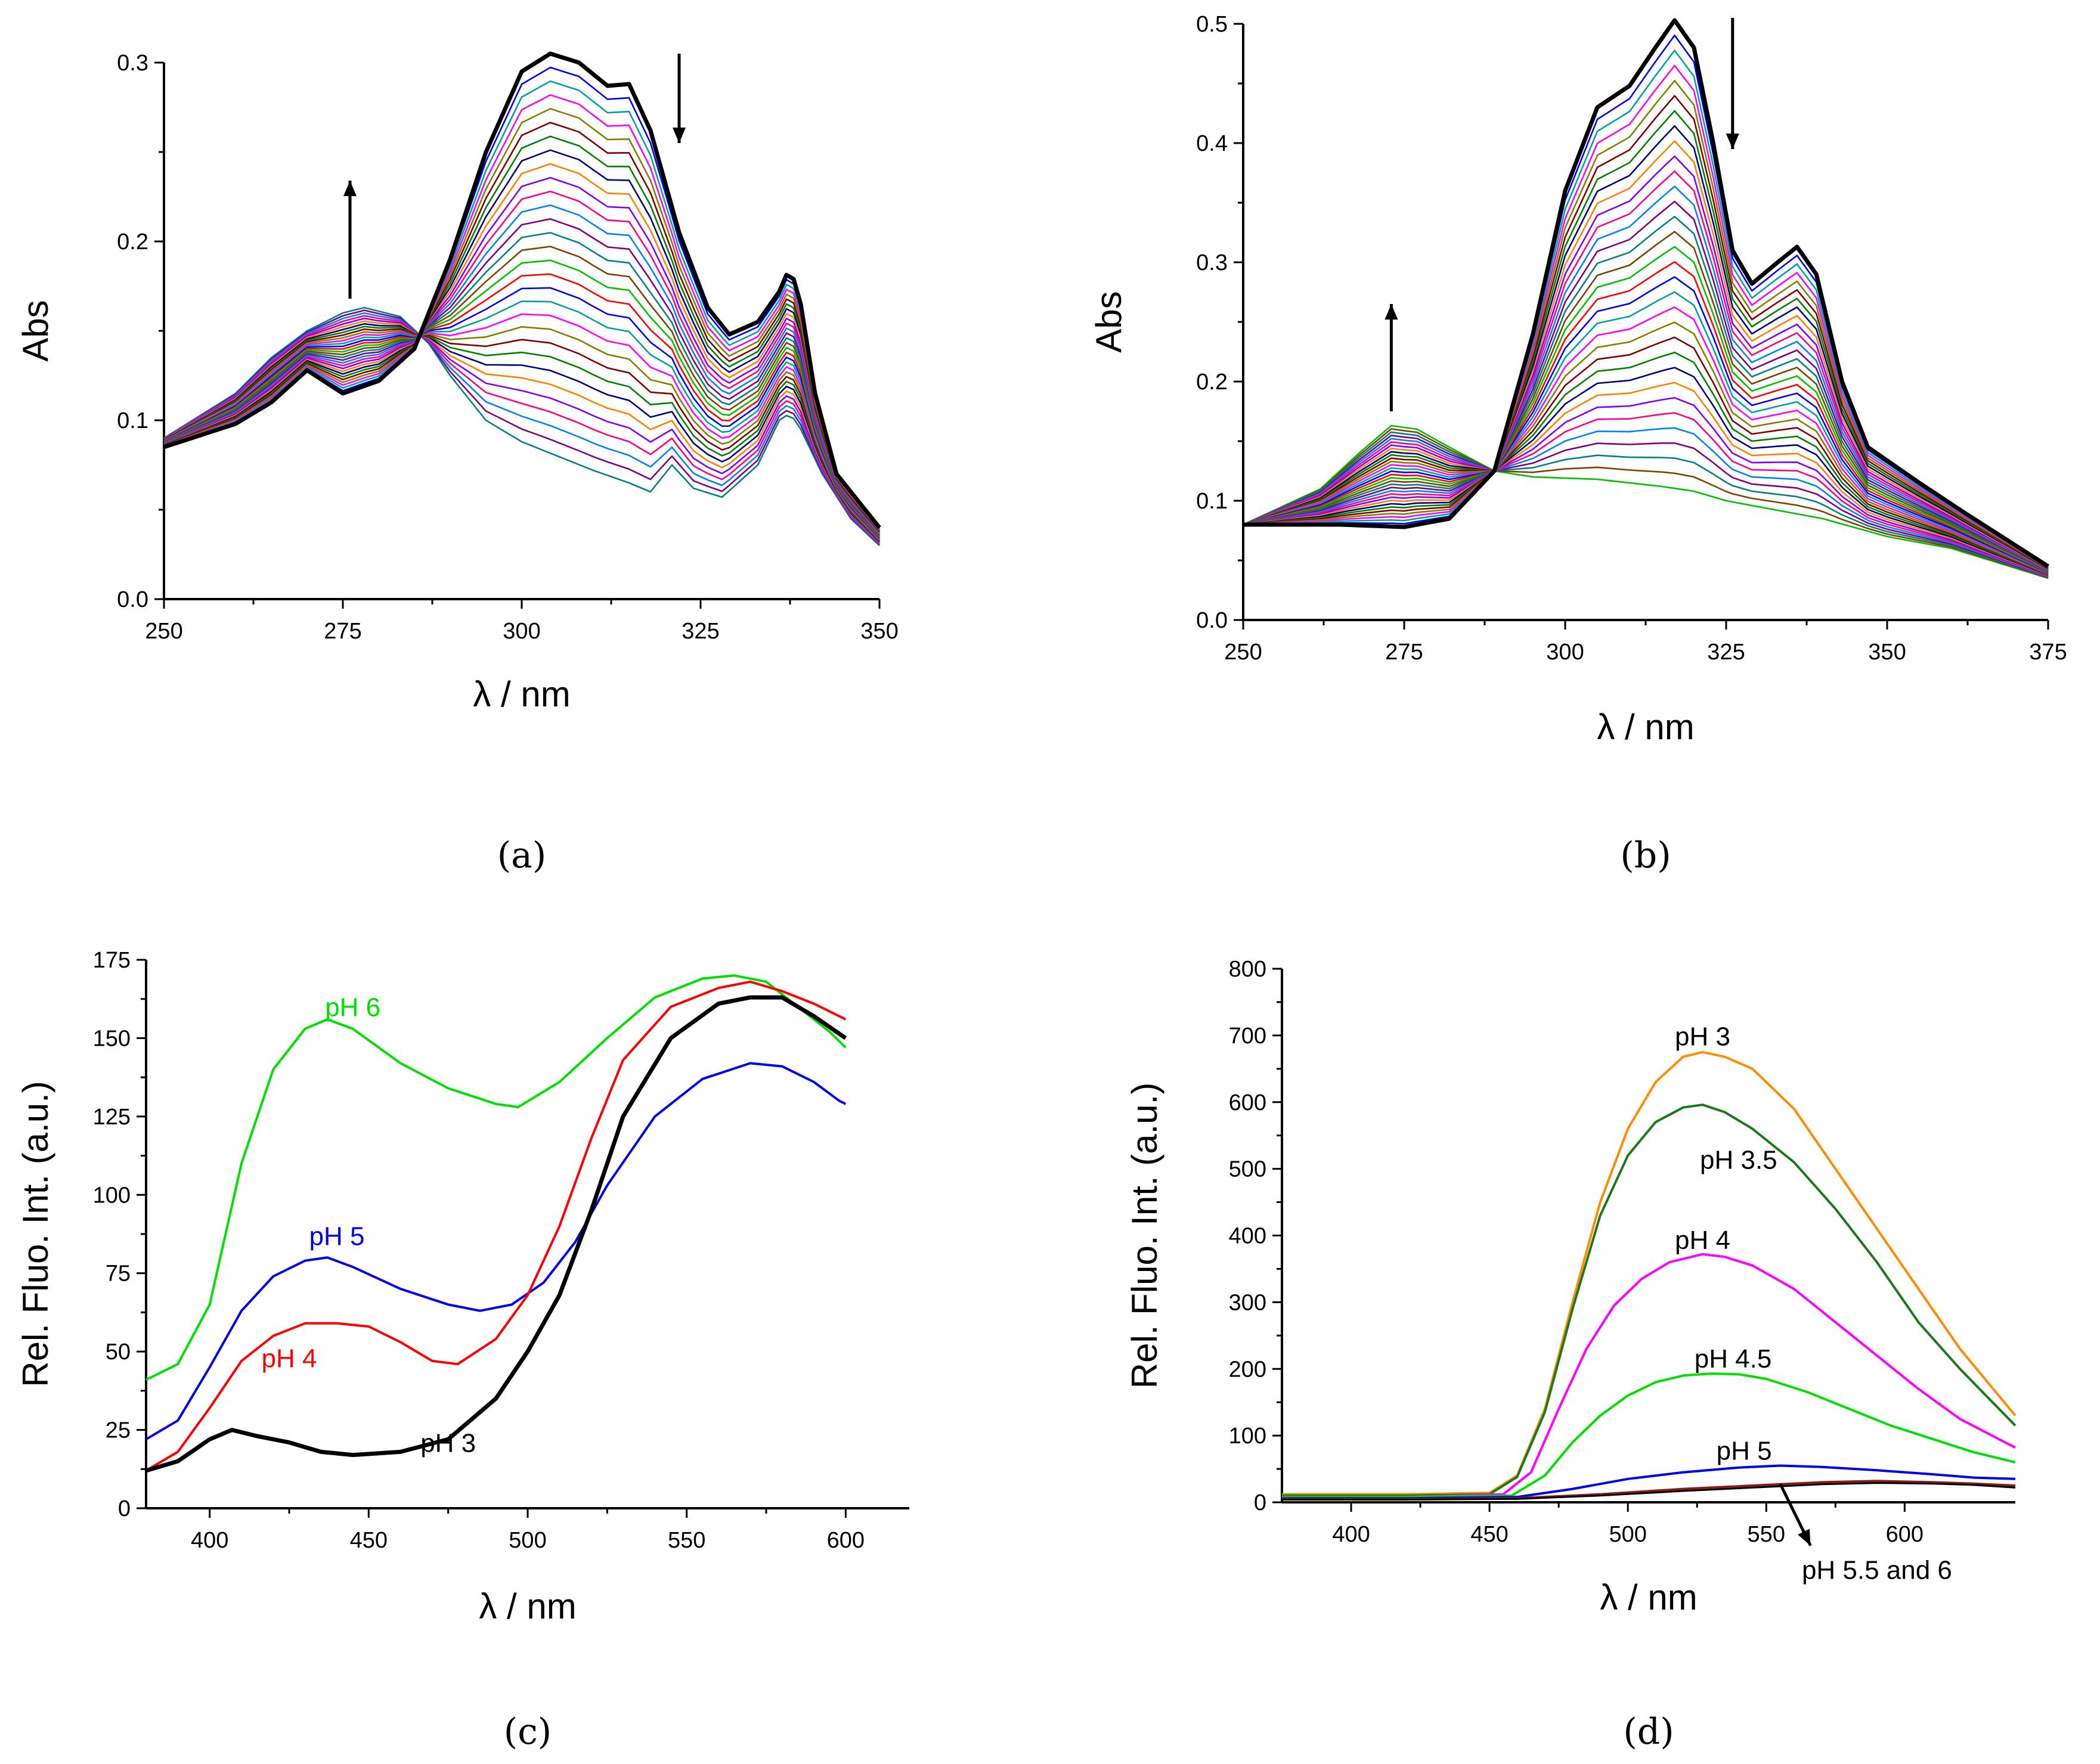 Image resolution: width=2100 pixels, height=1764 pixels. I want to click on x-tick-label: 500, so click(1627, 1535).